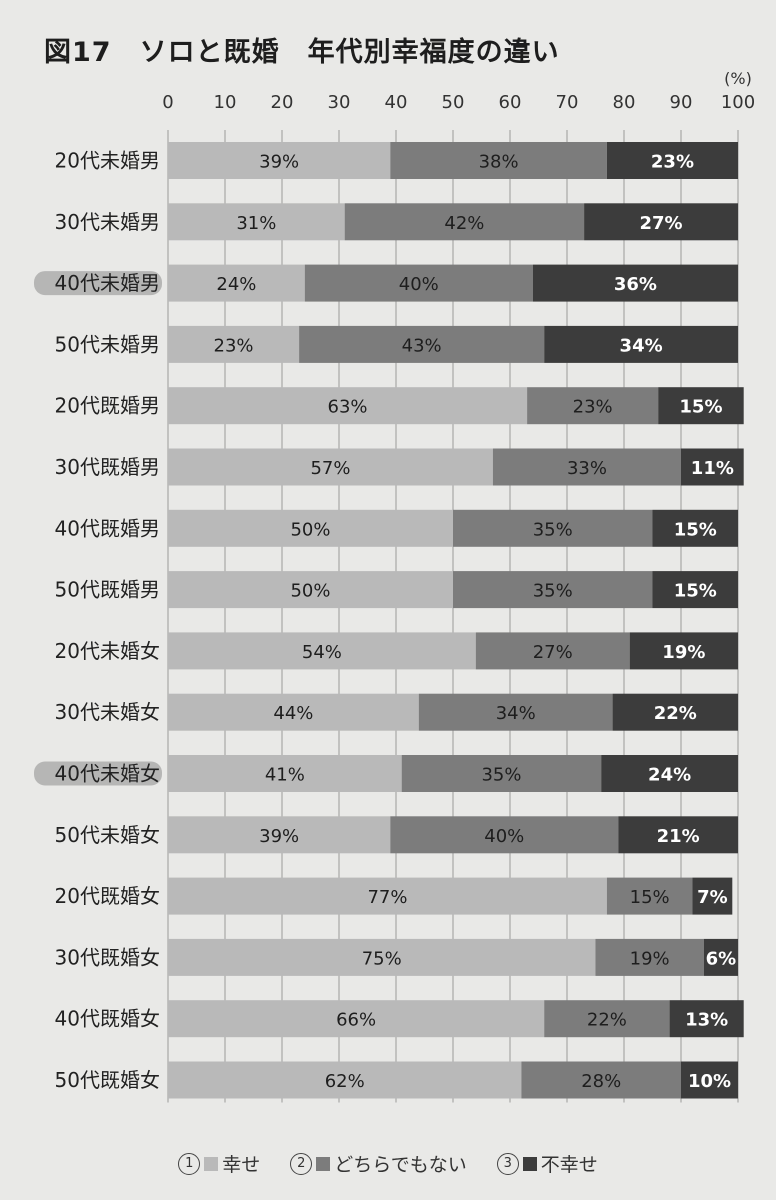  What do you see at coordinates (453, 102) in the screenshot?
I see `x-tick-label: 50` at bounding box center [453, 102].